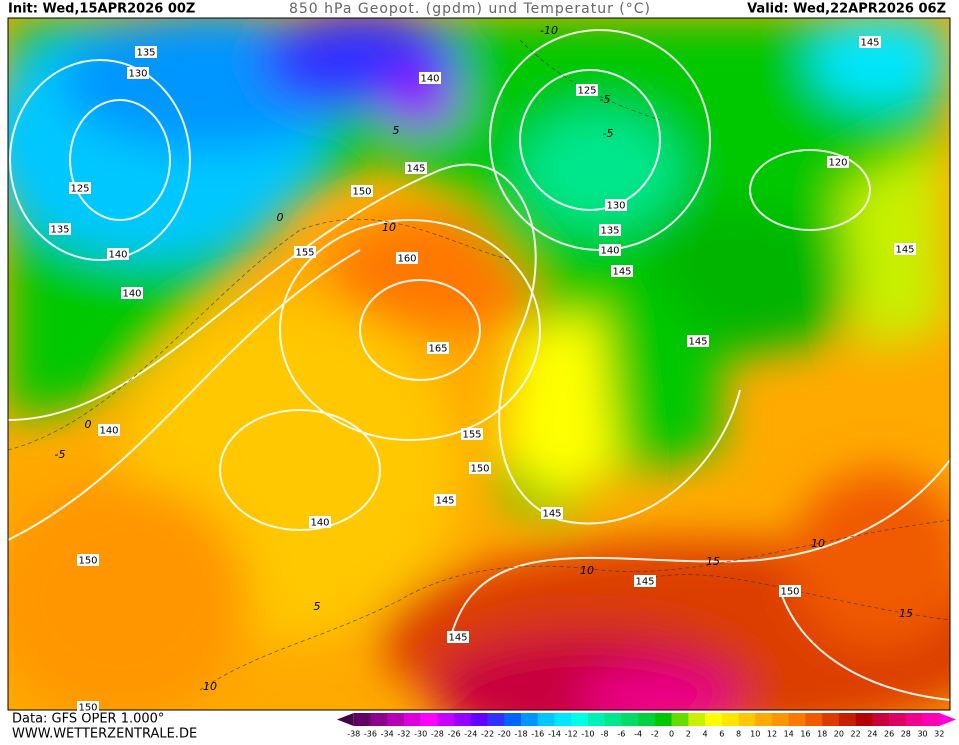 Image resolution: width=959 pixels, height=745 pixels. Describe the element at coordinates (370, 734) in the screenshot. I see `scale-label: -36` at that location.